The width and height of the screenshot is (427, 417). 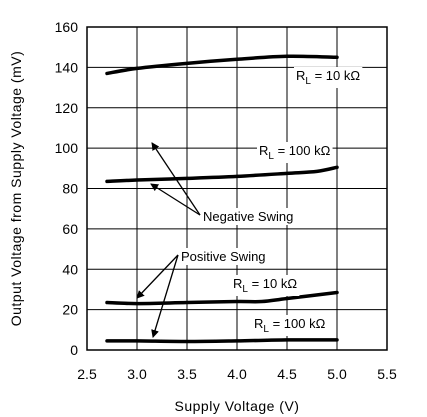 I want to click on arrow-negative-swing-100k, so click(x=175, y=199).